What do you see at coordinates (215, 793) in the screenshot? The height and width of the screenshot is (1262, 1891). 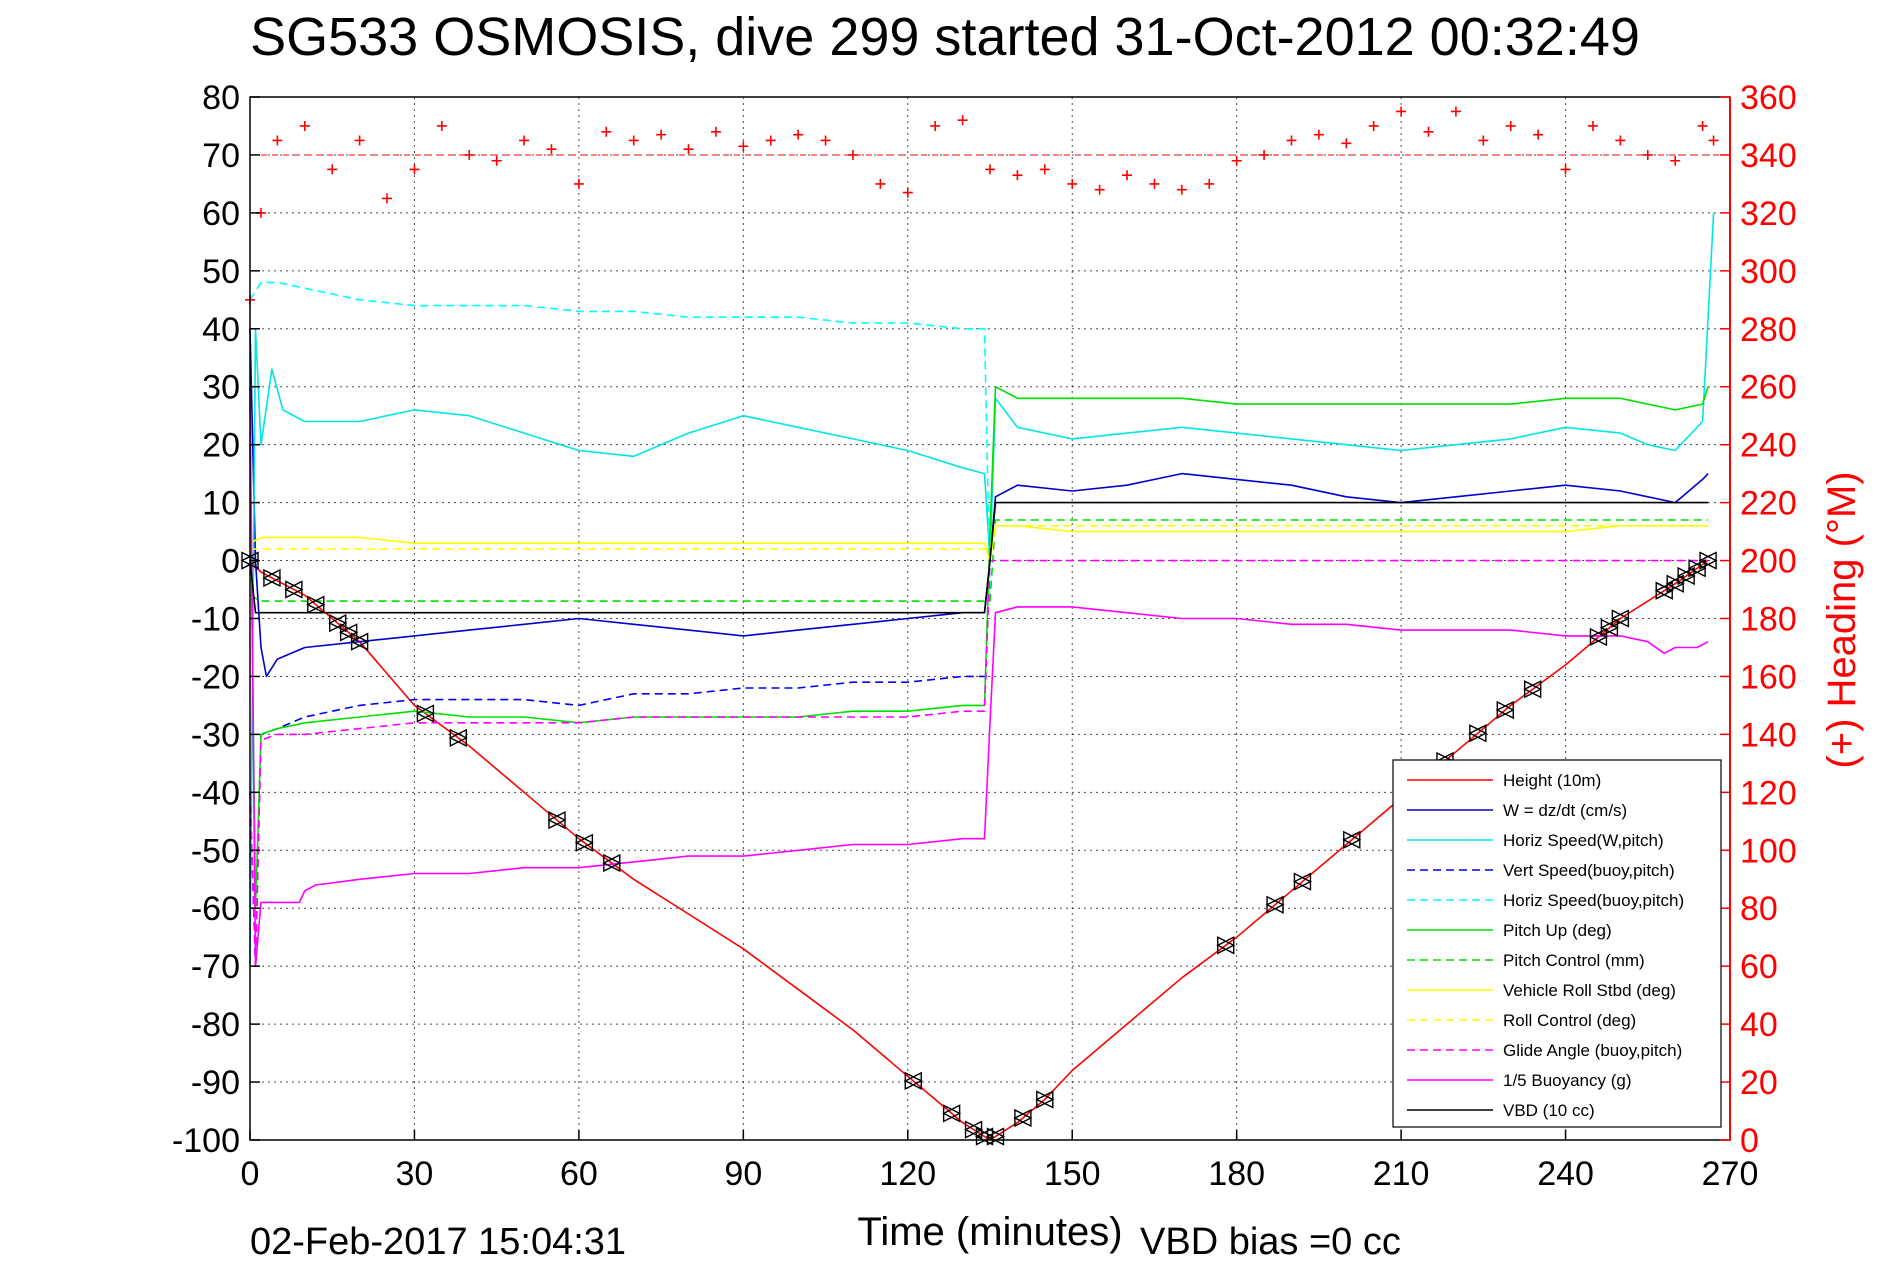 I see `y-tick-label: -40` at bounding box center [215, 793].